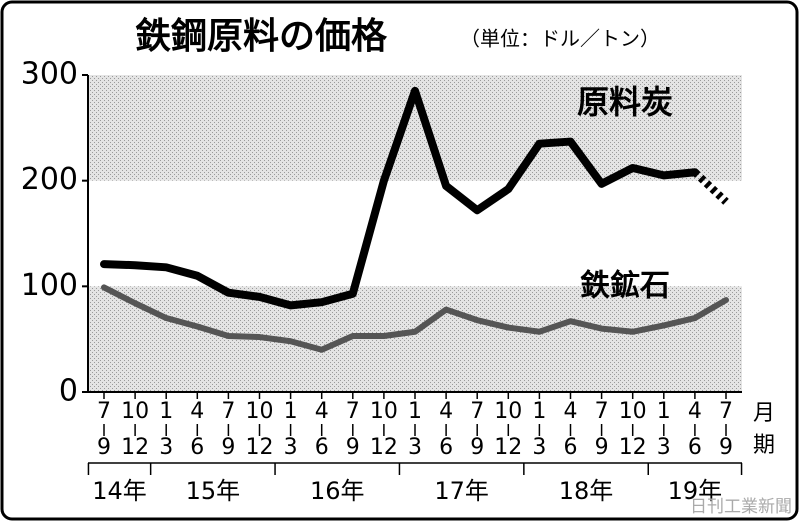  I want to click on credit: 日刊工業新聞, so click(741, 507).